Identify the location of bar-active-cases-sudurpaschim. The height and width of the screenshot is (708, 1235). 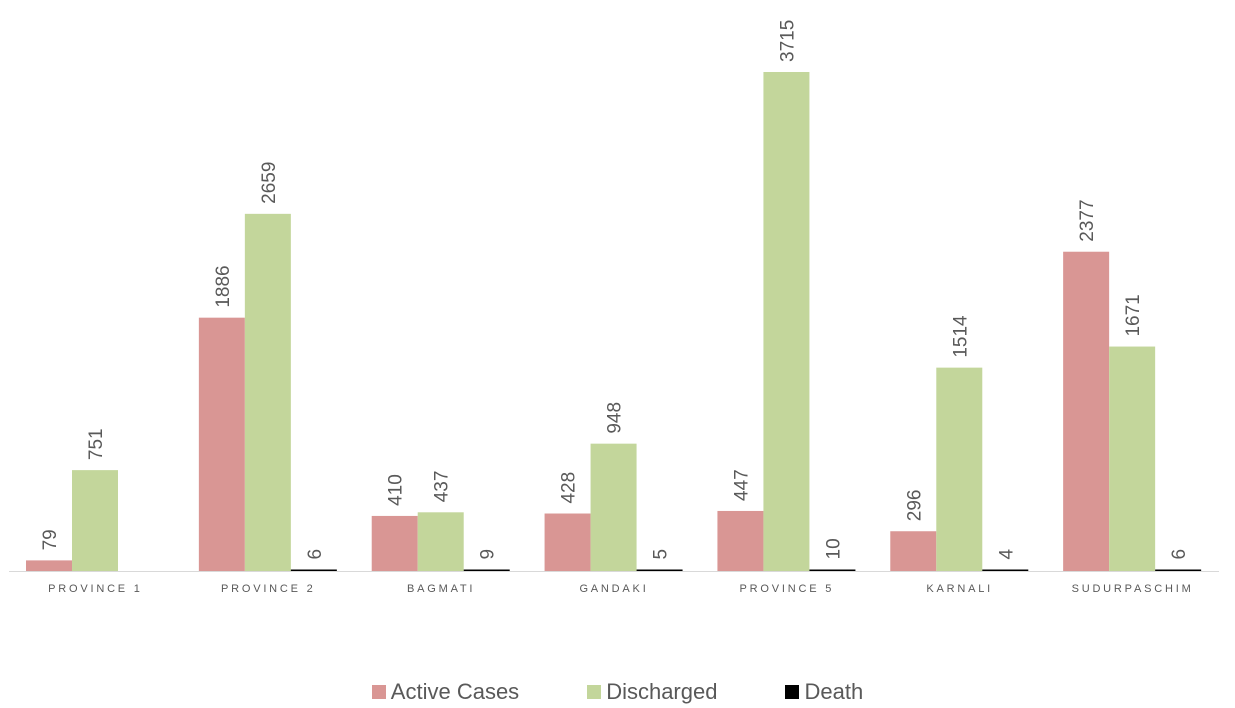
(1086, 411).